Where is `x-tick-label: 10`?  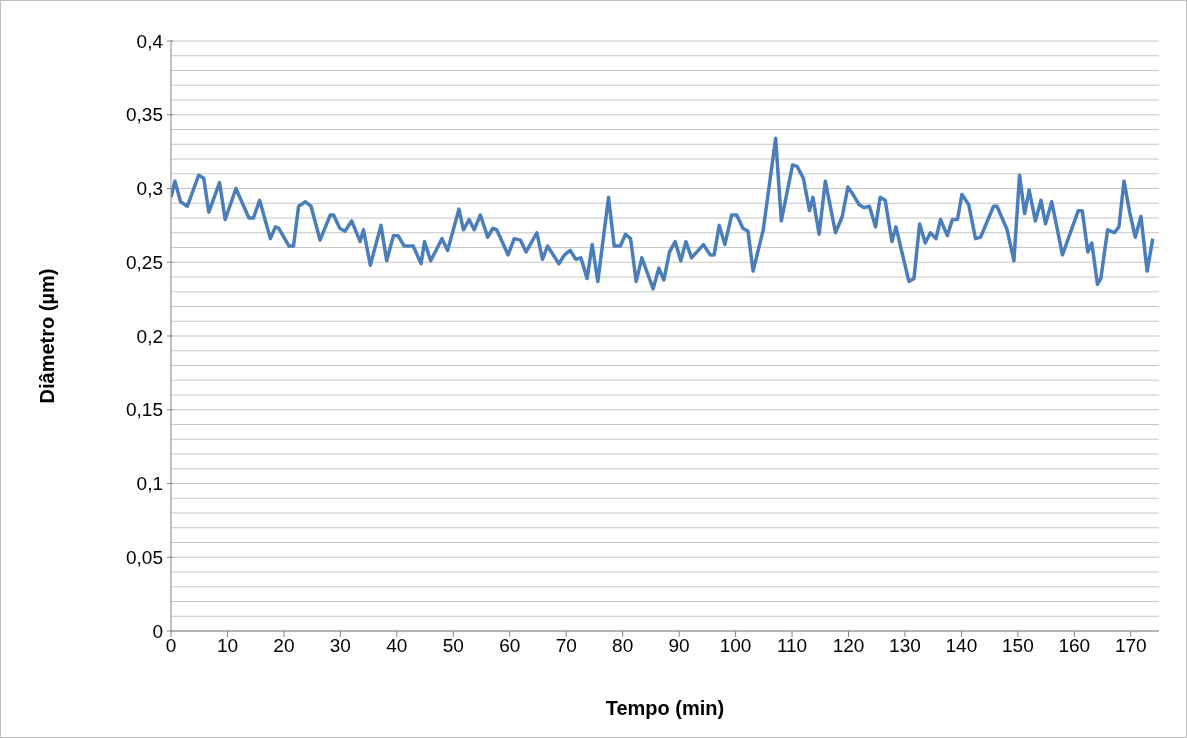
x-tick-label: 10 is located at coordinates (227, 646).